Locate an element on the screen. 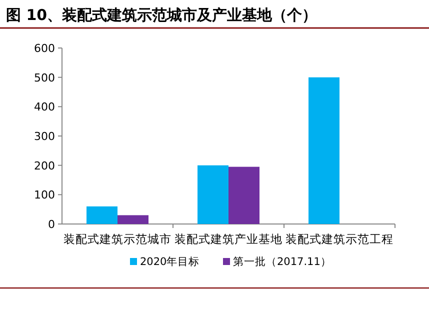 The height and width of the screenshot is (326, 429). y-tick-label: 0 is located at coordinates (51, 224).